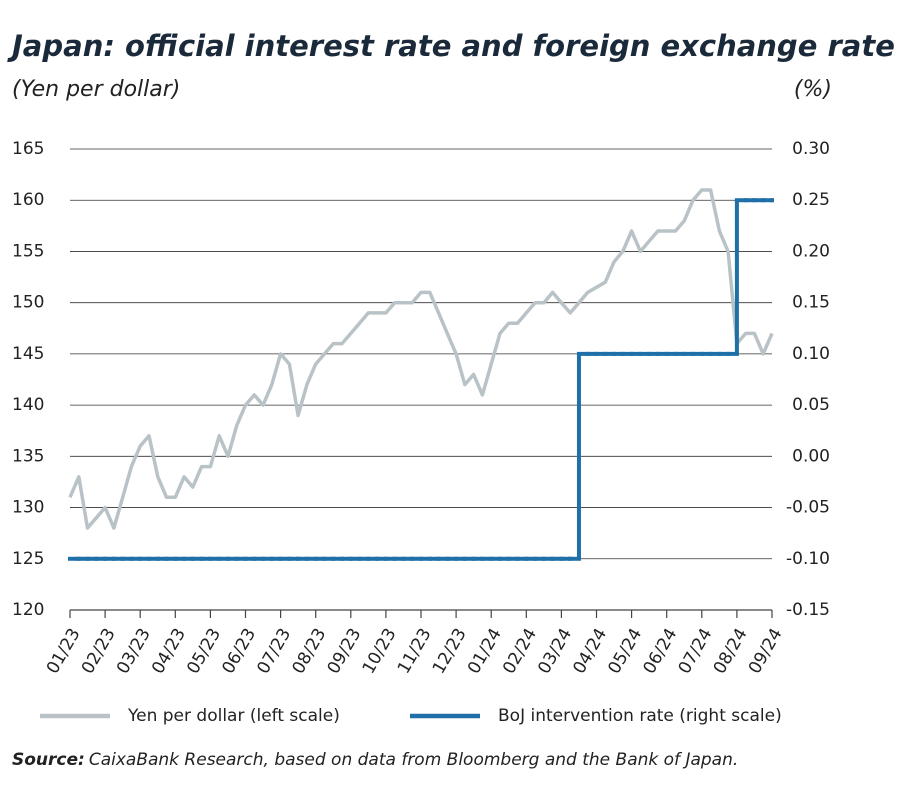 This screenshot has width=900, height=800. What do you see at coordinates (485, 651) in the screenshot?
I see `x-tick-label: 01/24` at bounding box center [485, 651].